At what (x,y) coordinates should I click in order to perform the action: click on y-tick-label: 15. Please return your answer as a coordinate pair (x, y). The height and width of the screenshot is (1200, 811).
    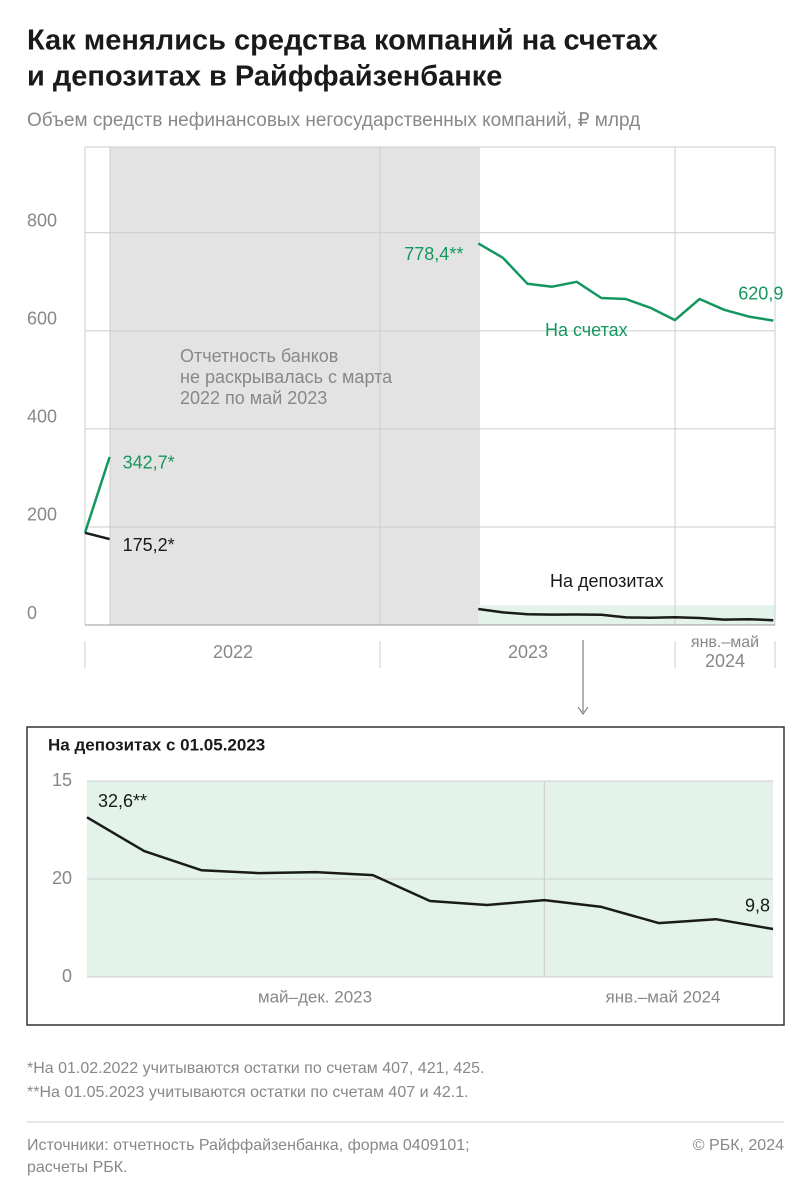
    Looking at the image, I should click on (62, 780).